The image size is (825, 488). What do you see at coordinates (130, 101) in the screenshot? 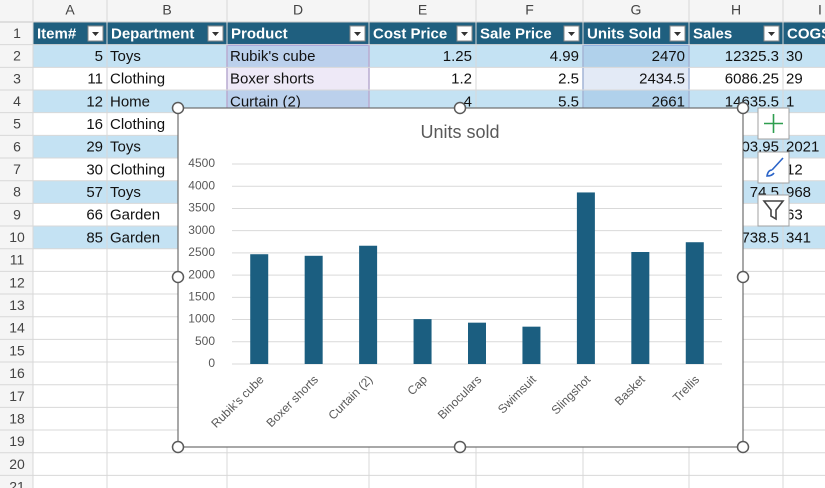
I see `cell-value: Home` at bounding box center [130, 101].